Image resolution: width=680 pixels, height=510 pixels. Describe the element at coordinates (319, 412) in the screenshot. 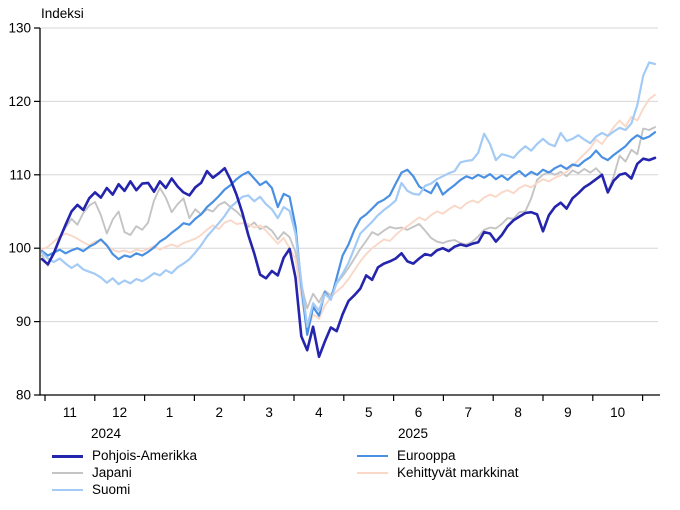

I see `x-month-label-4: 4` at that location.